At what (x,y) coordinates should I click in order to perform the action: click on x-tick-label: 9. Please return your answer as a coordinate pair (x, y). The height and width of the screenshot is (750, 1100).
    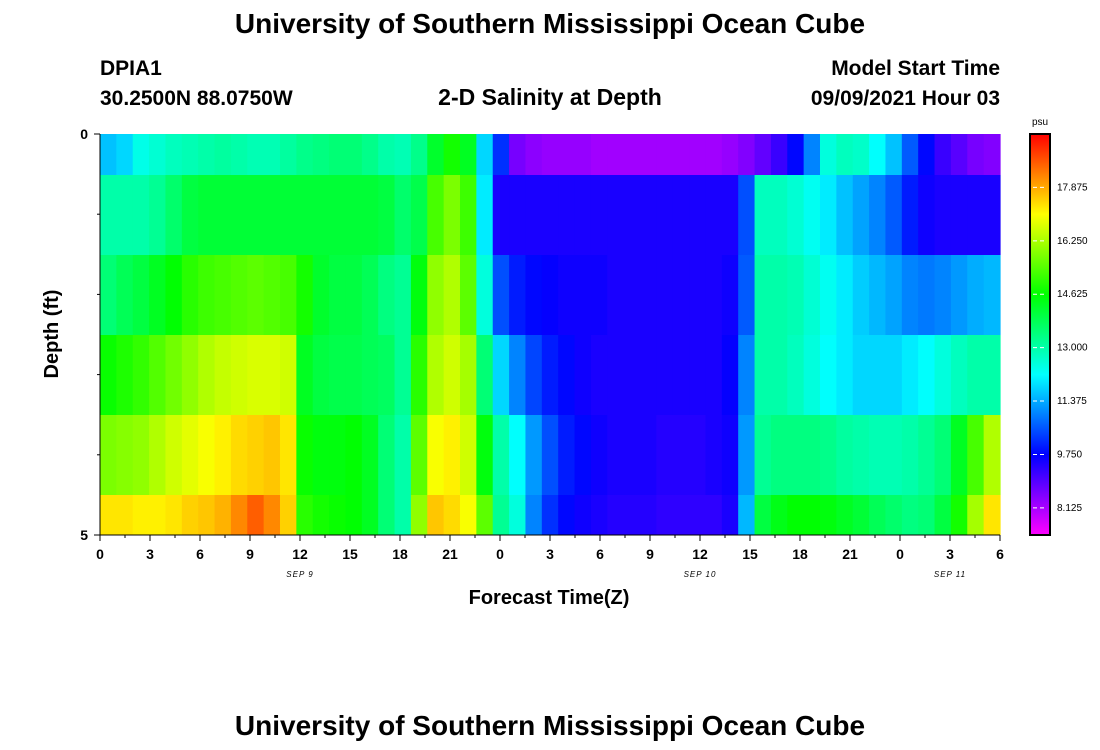
    Looking at the image, I should click on (250, 554).